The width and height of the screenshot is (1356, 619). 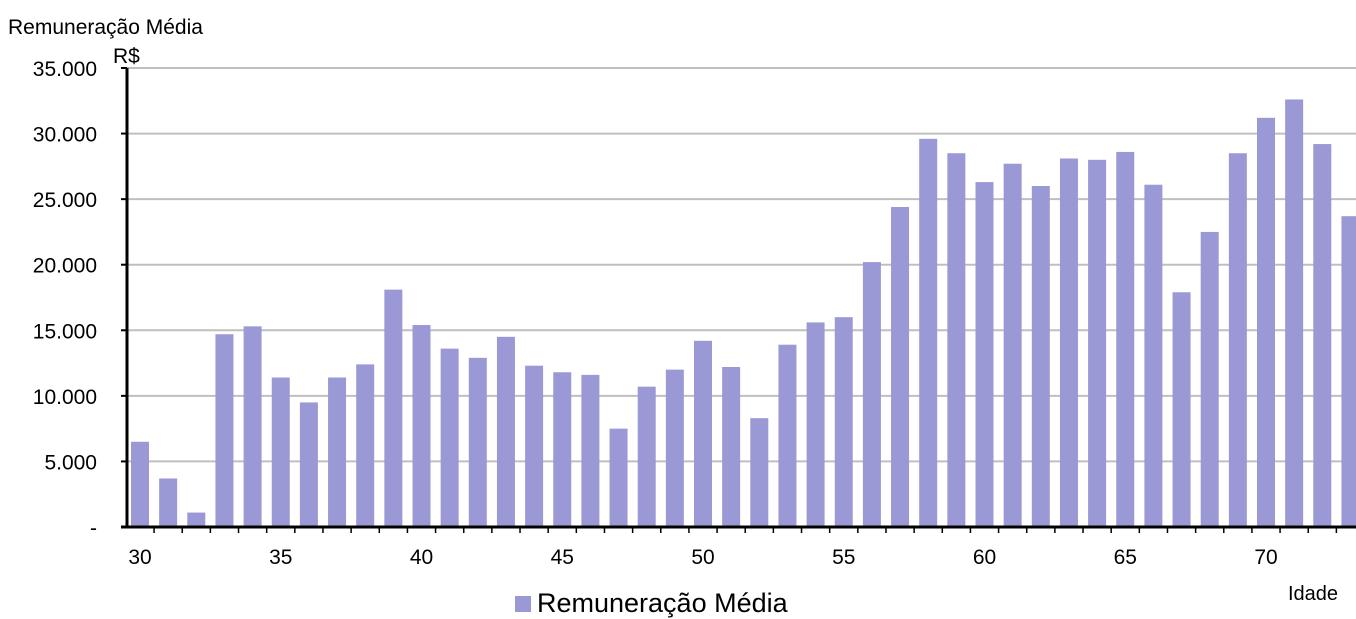 I want to click on y-tick-label: 30.000, so click(x=65, y=135).